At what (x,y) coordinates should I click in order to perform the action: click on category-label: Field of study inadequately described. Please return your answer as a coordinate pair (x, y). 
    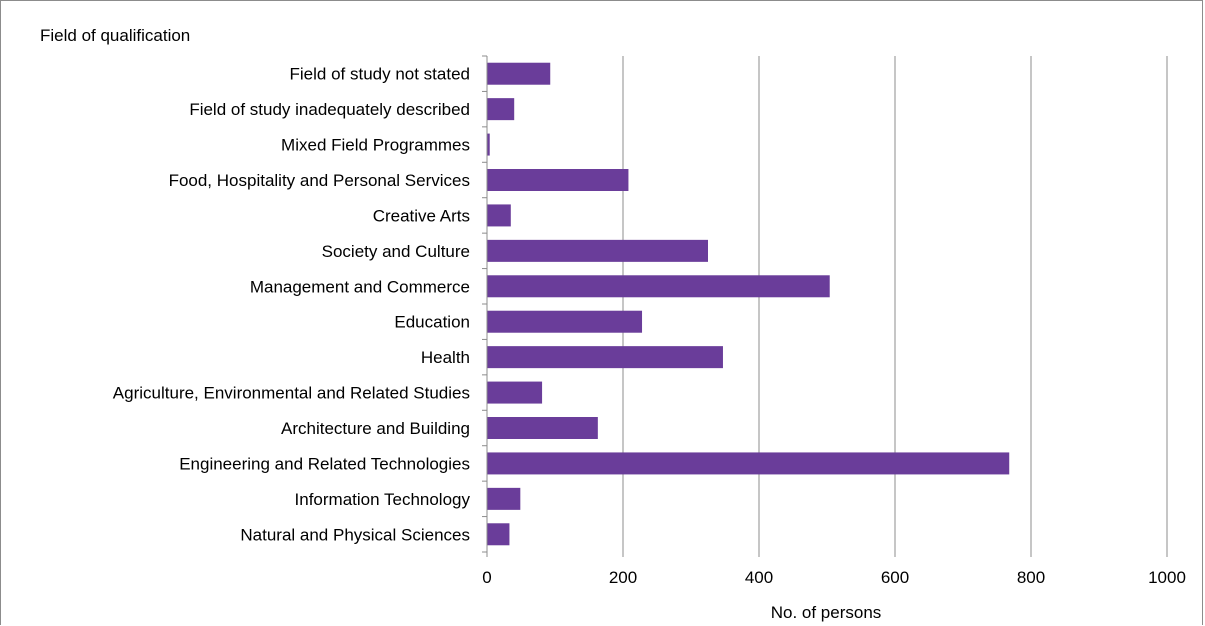
    Looking at the image, I should click on (329, 109).